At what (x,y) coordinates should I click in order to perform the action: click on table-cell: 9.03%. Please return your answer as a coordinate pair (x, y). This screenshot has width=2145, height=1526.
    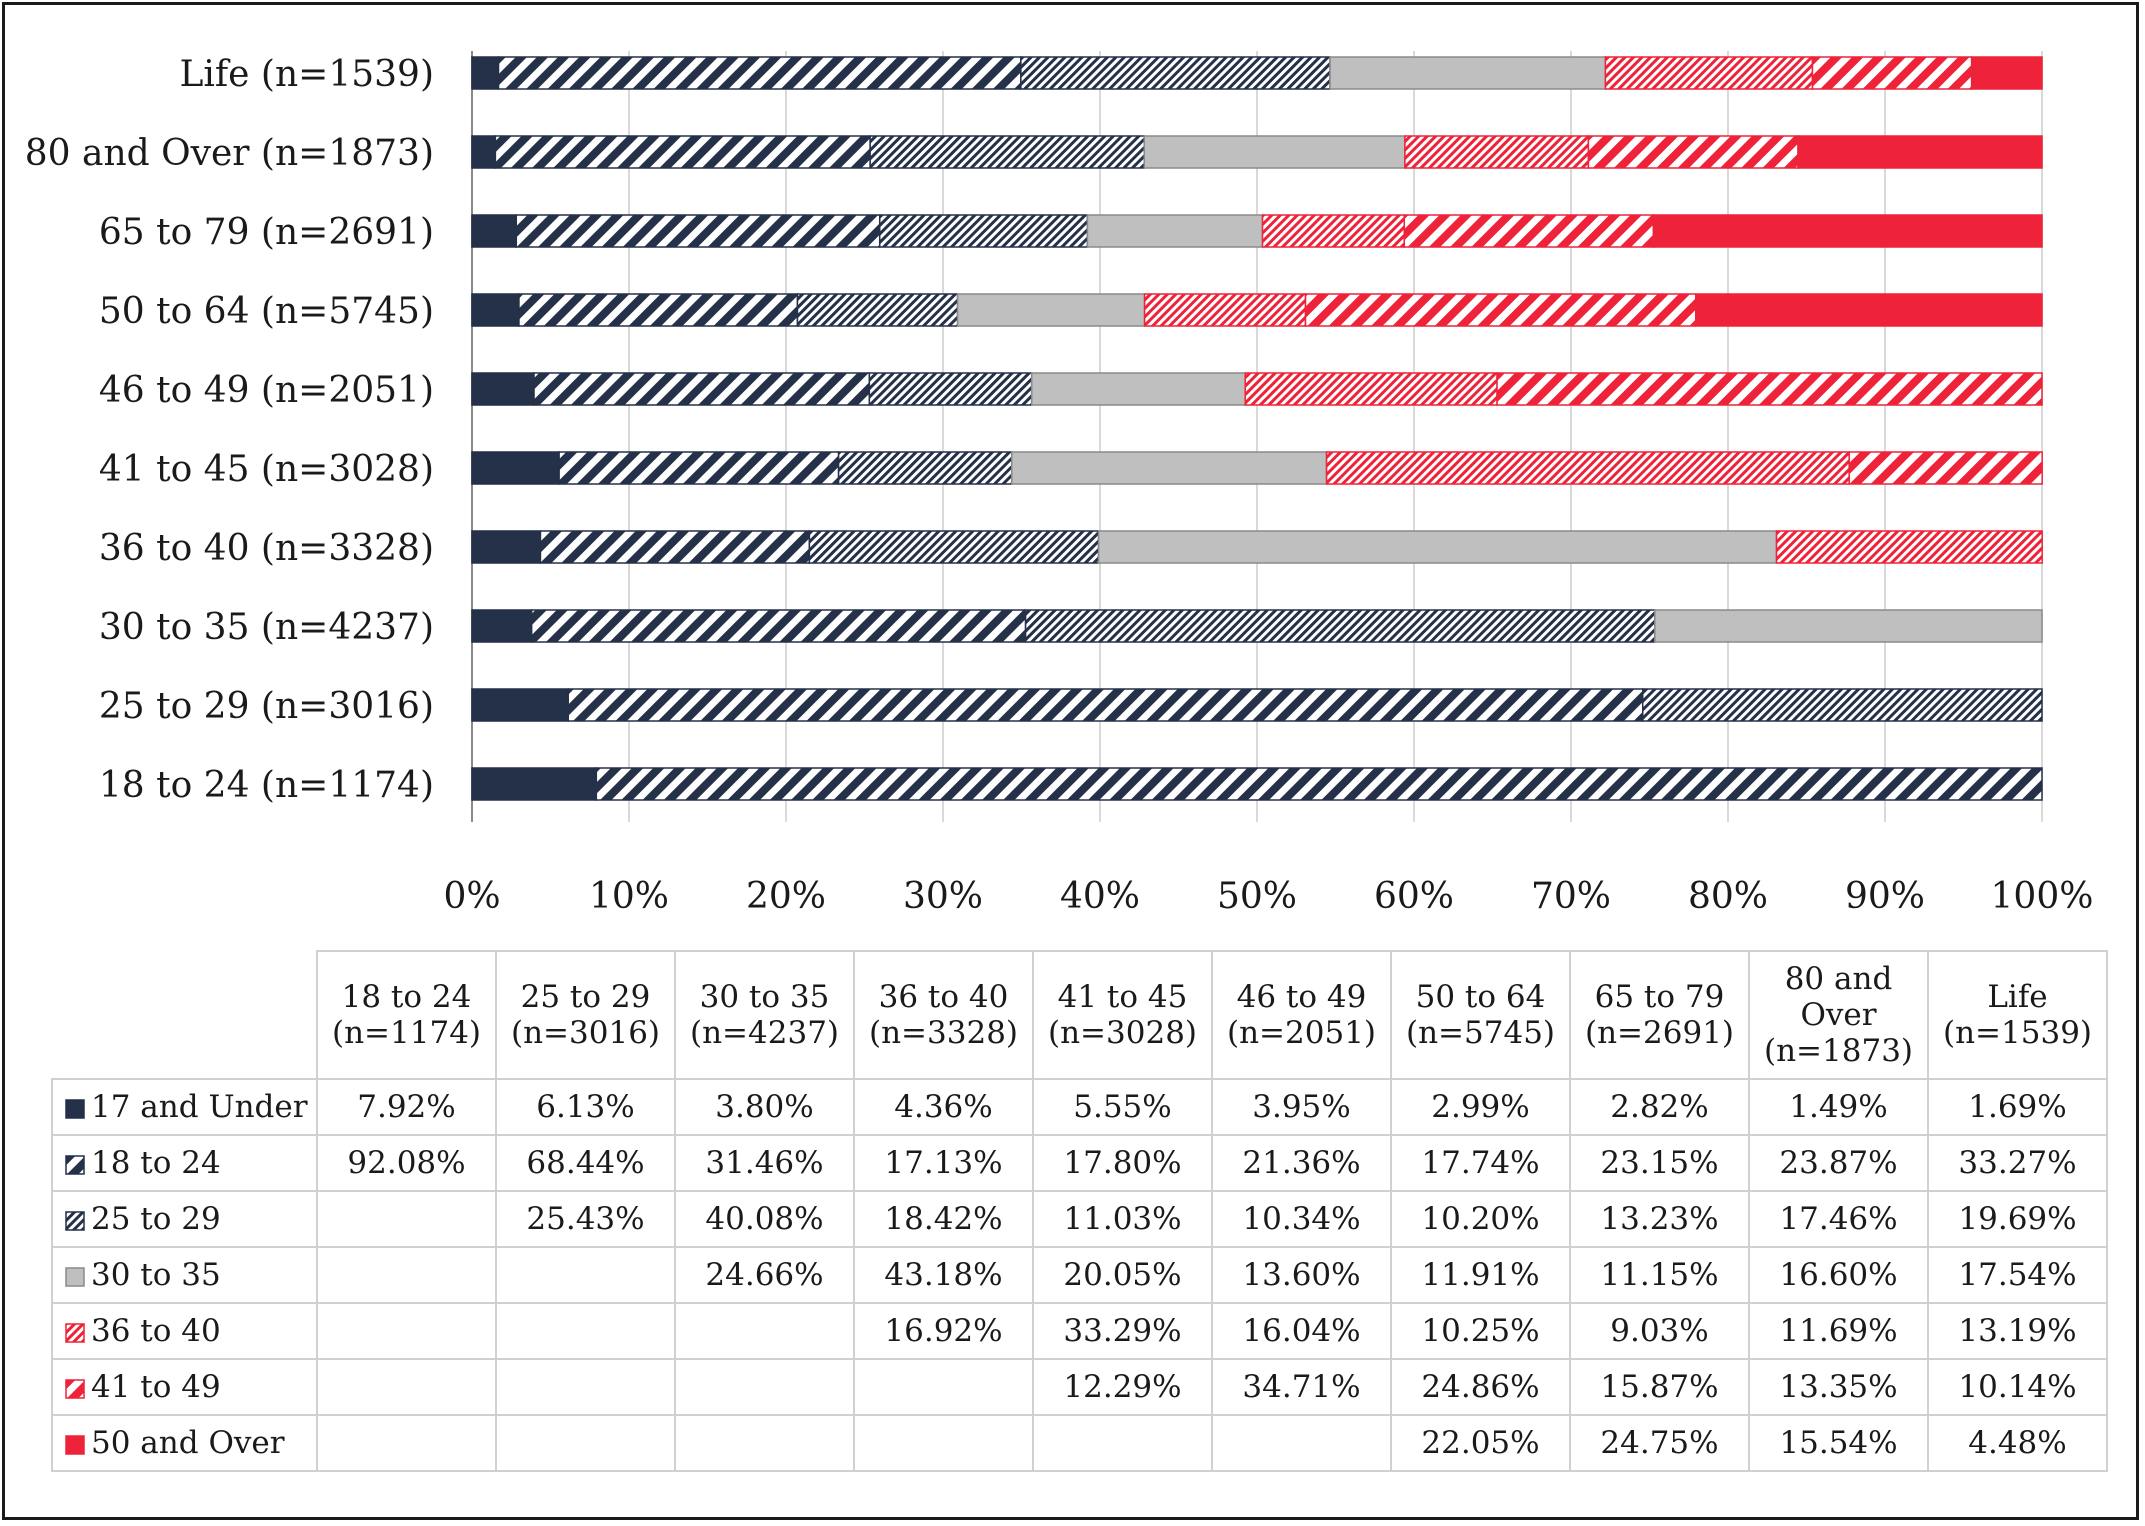
    Looking at the image, I should click on (1659, 1331).